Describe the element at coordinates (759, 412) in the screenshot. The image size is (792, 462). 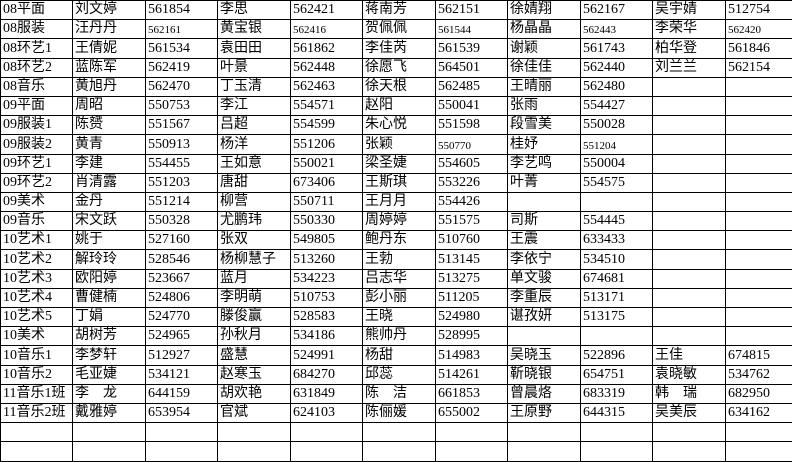
I see `student-number-cell: 634162` at that location.